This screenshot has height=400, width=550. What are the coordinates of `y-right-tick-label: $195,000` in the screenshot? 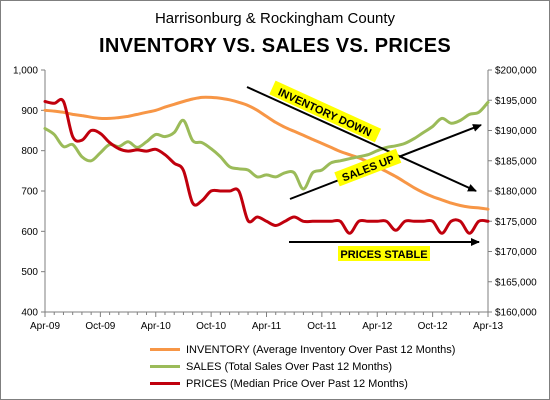 It's located at (516, 101).